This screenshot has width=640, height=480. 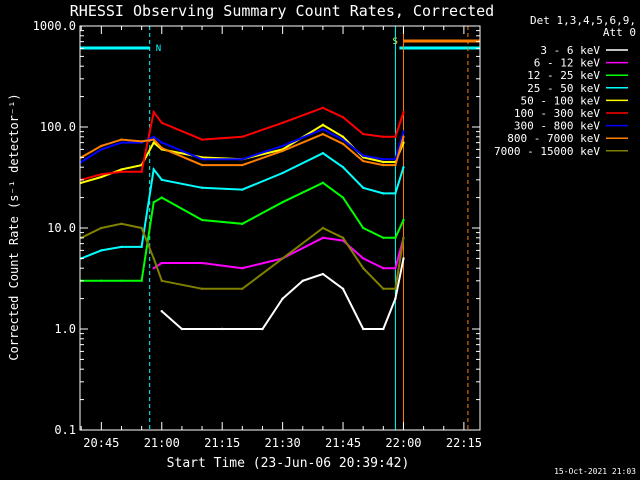 What do you see at coordinates (464, 443) in the screenshot?
I see `x-tick-label-6: 22:15` at bounding box center [464, 443].